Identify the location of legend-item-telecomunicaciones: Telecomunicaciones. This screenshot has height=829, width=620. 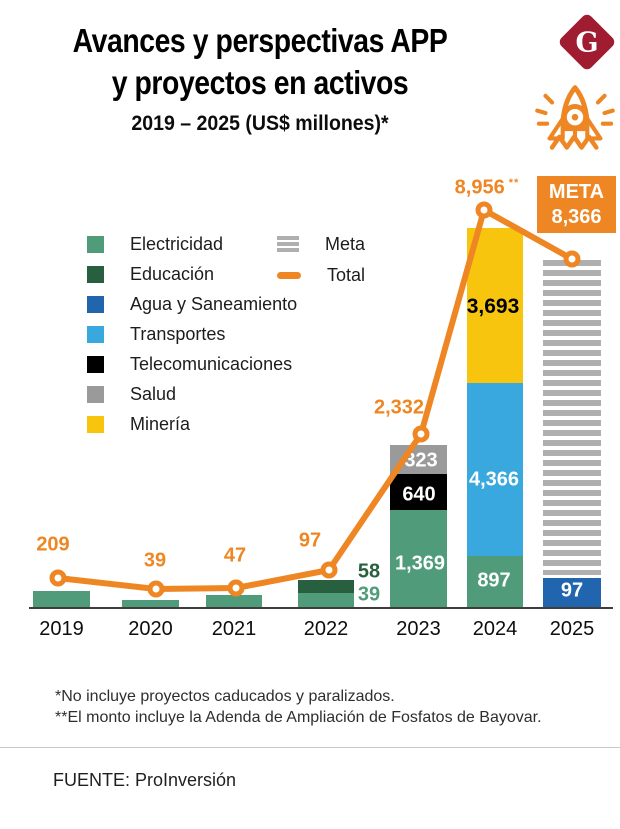
(190, 363).